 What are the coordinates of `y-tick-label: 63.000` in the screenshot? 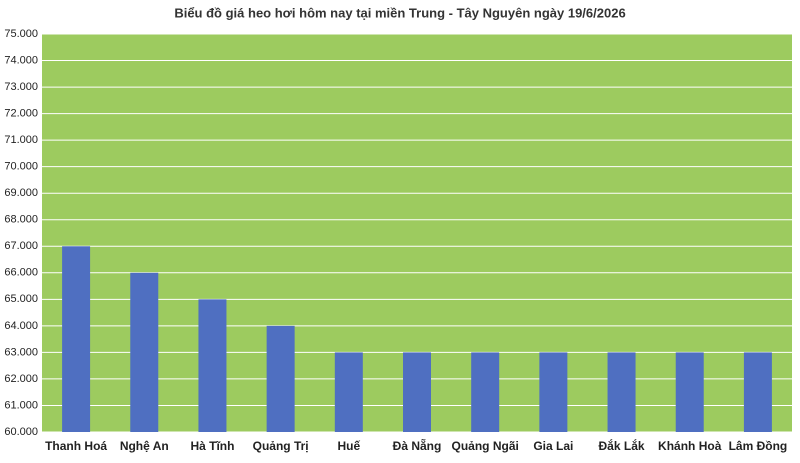 It's located at (21, 352).